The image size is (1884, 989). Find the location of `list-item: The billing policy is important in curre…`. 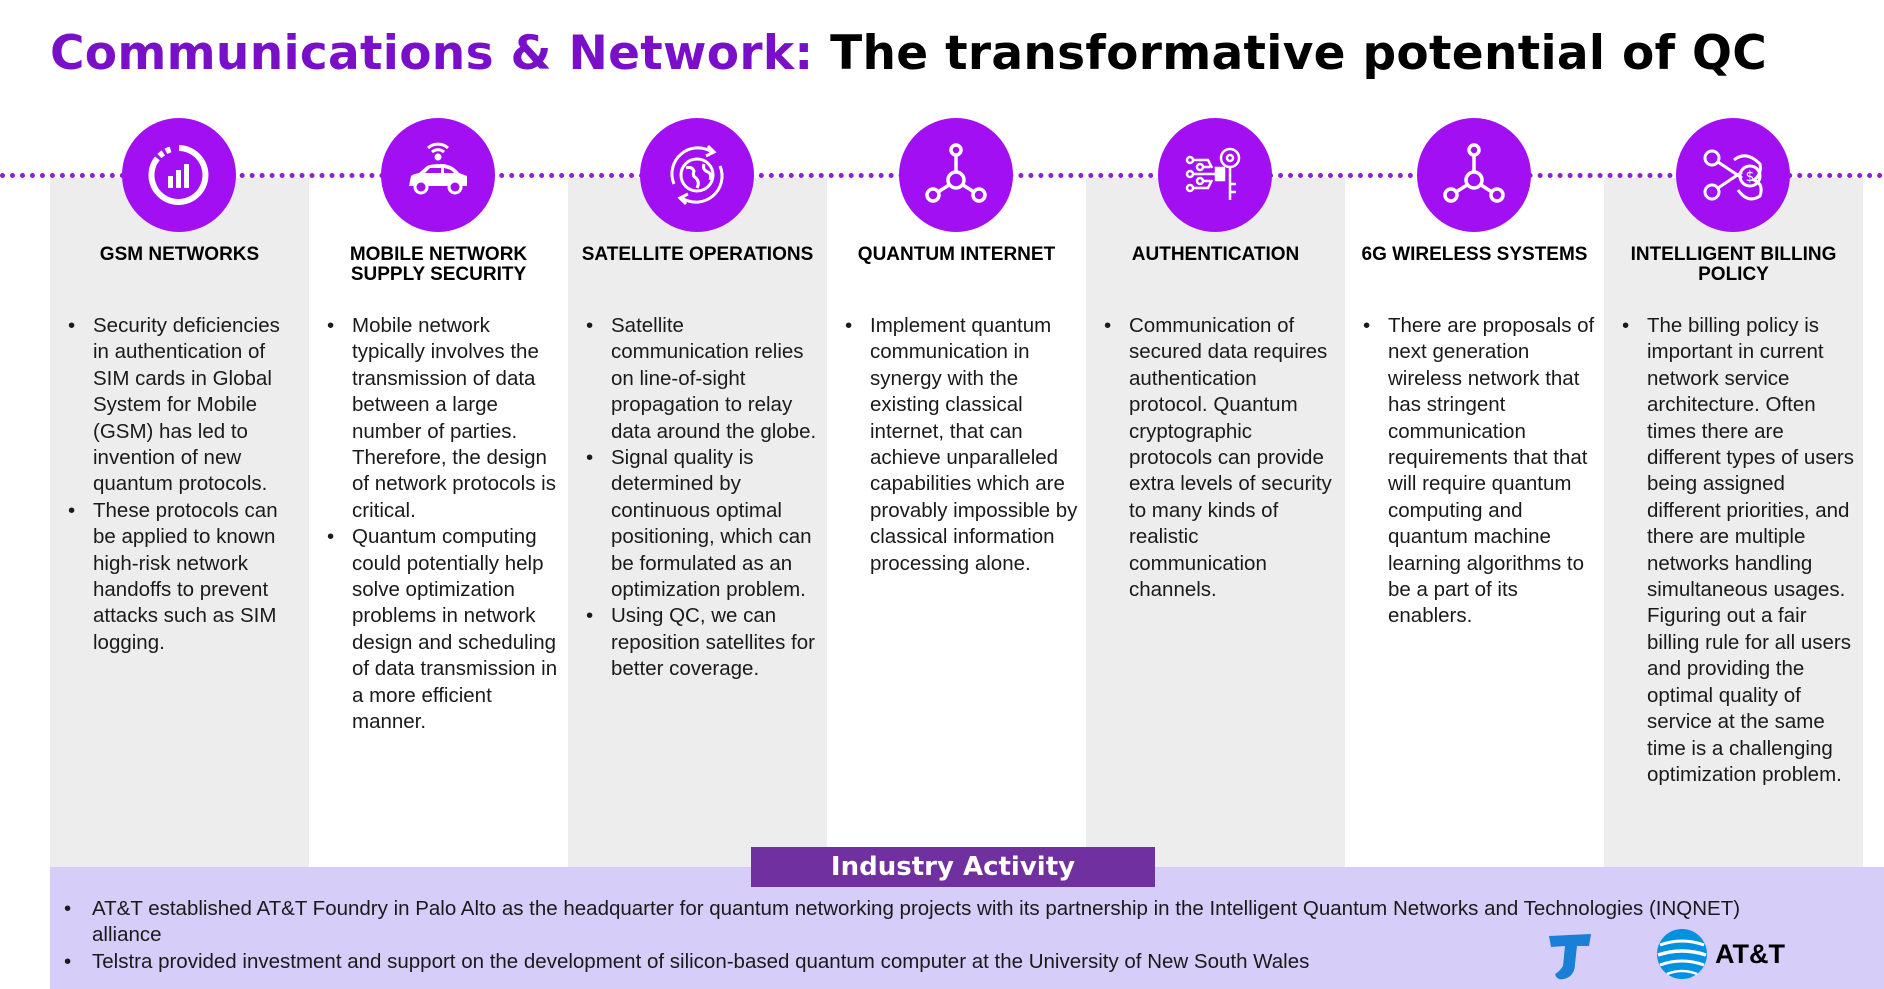

list-item: The billing policy is important in curre… is located at coordinates (1733, 550).